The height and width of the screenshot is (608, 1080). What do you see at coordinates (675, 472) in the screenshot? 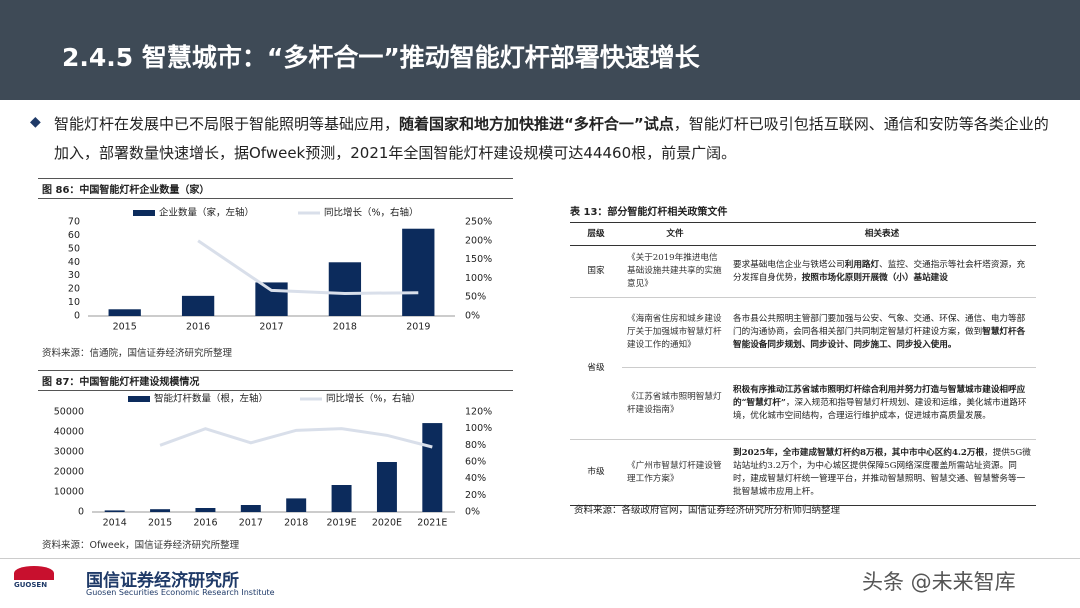
I see `file-cell: 《广州市智慧灯杆建设管理工作方案》` at bounding box center [675, 472].